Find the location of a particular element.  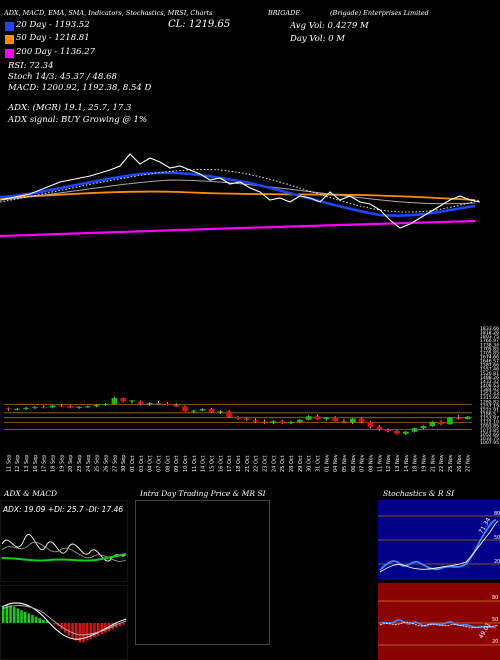

header-company: (Brigade) Enterprises Limited is located at coordinates (379, 13).